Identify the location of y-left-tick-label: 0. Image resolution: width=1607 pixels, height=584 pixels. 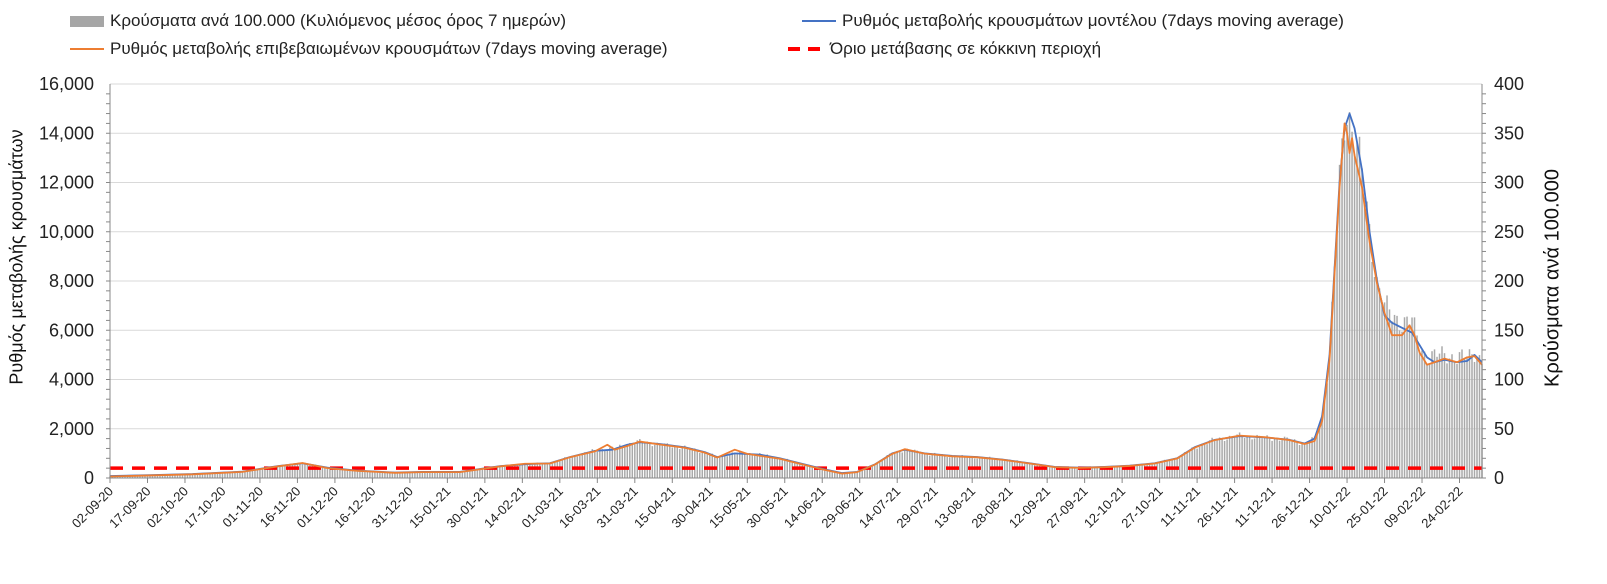
(89, 478).